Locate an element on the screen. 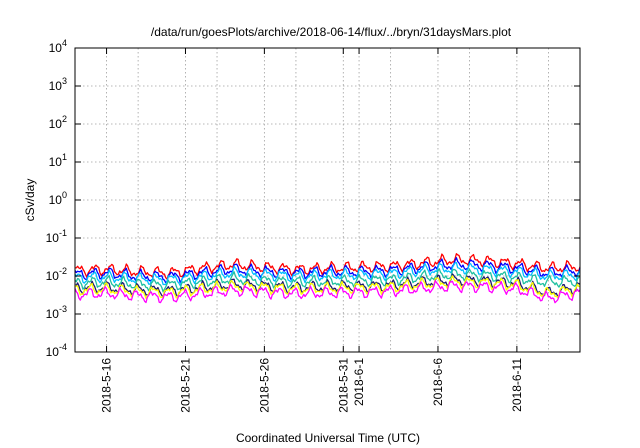 Image resolution: width=640 pixels, height=448 pixels. series-layer is located at coordinates (327, 278).